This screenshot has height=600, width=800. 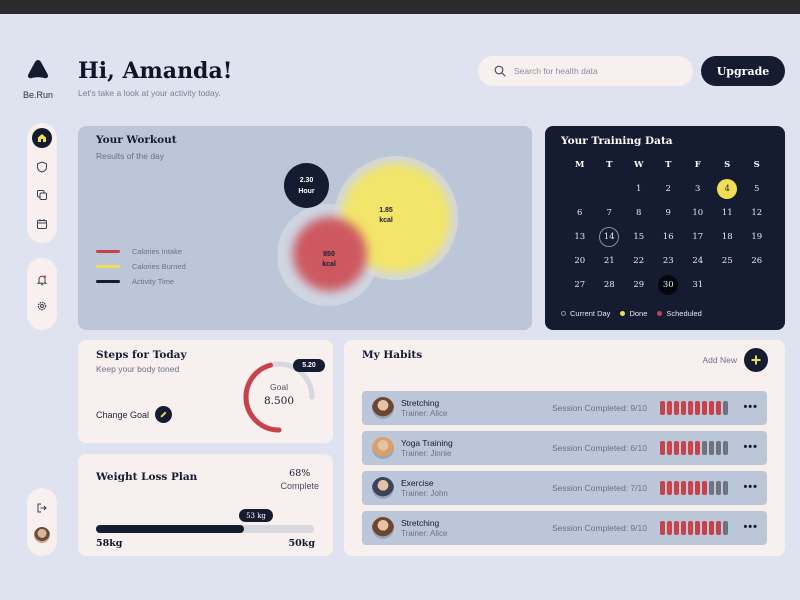 What do you see at coordinates (639, 189) in the screenshot?
I see `calendar-date: 1` at bounding box center [639, 189].